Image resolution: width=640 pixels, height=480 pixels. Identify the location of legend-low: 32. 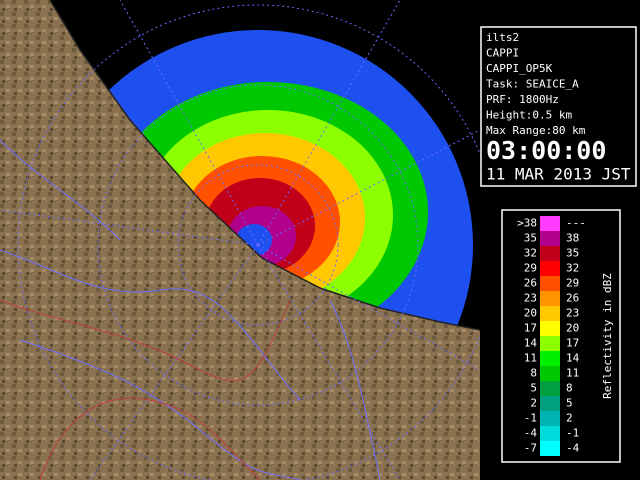
(530, 253).